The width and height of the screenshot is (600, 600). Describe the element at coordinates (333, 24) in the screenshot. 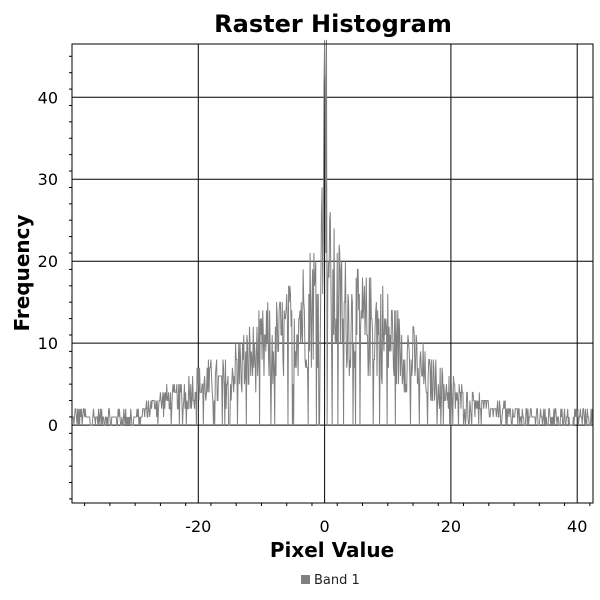

I see `chart-title: Raster Histogram` at that location.